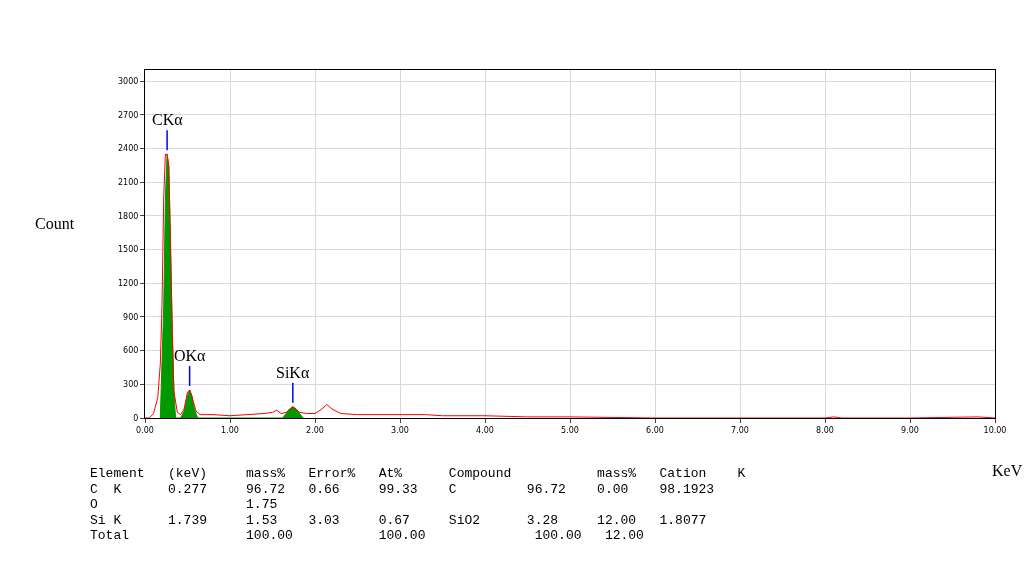 The width and height of the screenshot is (1027, 576). Describe the element at coordinates (128, 250) in the screenshot. I see `y-tick-label: 1500` at that location.